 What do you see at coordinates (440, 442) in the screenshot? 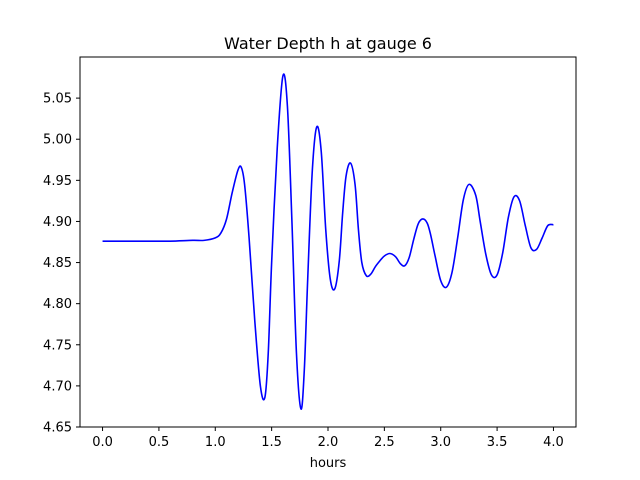
I see `x-tick-label: 3.0` at bounding box center [440, 442].